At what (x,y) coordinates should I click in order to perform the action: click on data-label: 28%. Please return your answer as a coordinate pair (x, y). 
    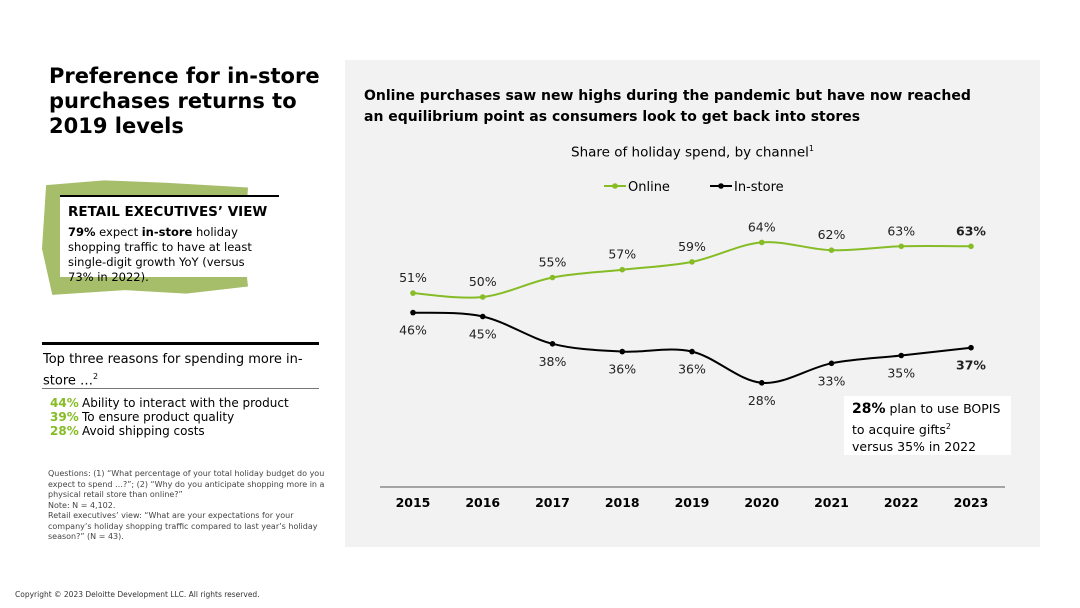
    Looking at the image, I should click on (762, 400).